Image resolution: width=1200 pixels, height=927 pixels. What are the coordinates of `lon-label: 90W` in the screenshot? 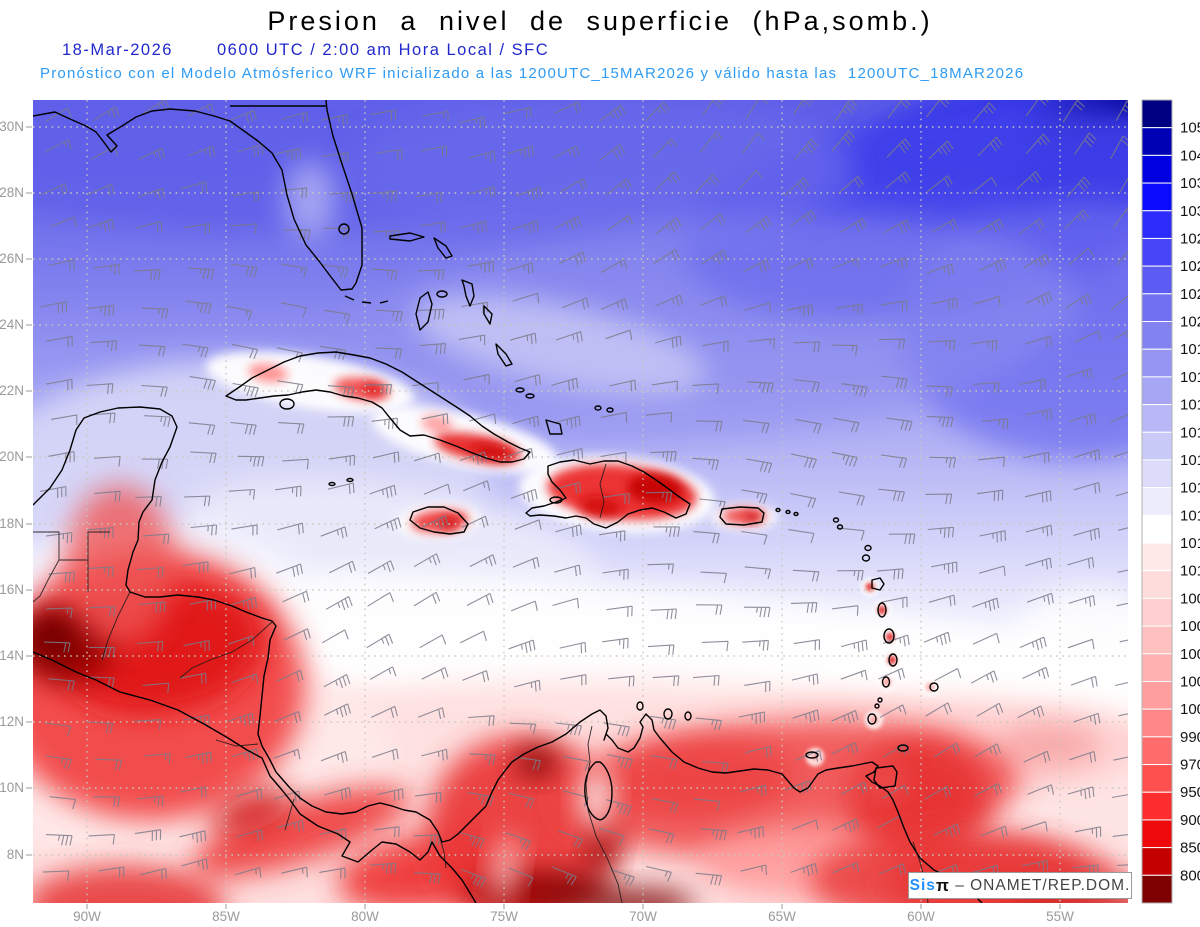 It's located at (87, 916).